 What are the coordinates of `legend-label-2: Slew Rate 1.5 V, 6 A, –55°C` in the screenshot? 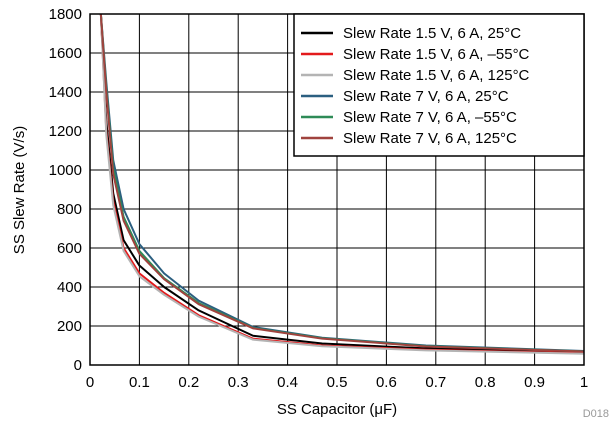 It's located at (436, 54).